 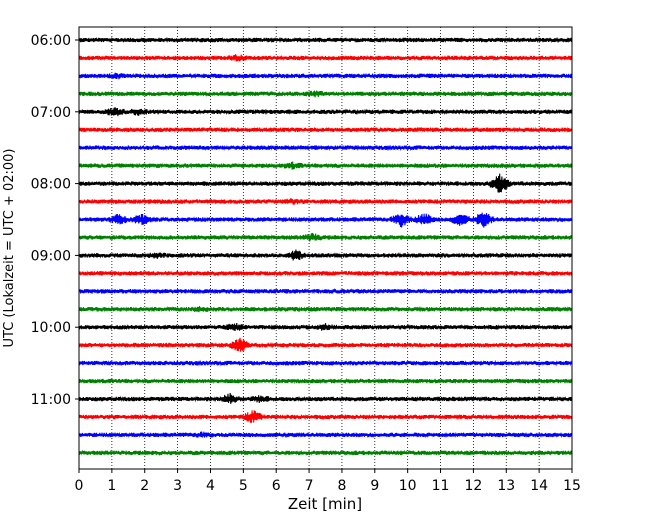 What do you see at coordinates (51, 400) in the screenshot?
I see `y-tick-label: 11:00` at bounding box center [51, 400].